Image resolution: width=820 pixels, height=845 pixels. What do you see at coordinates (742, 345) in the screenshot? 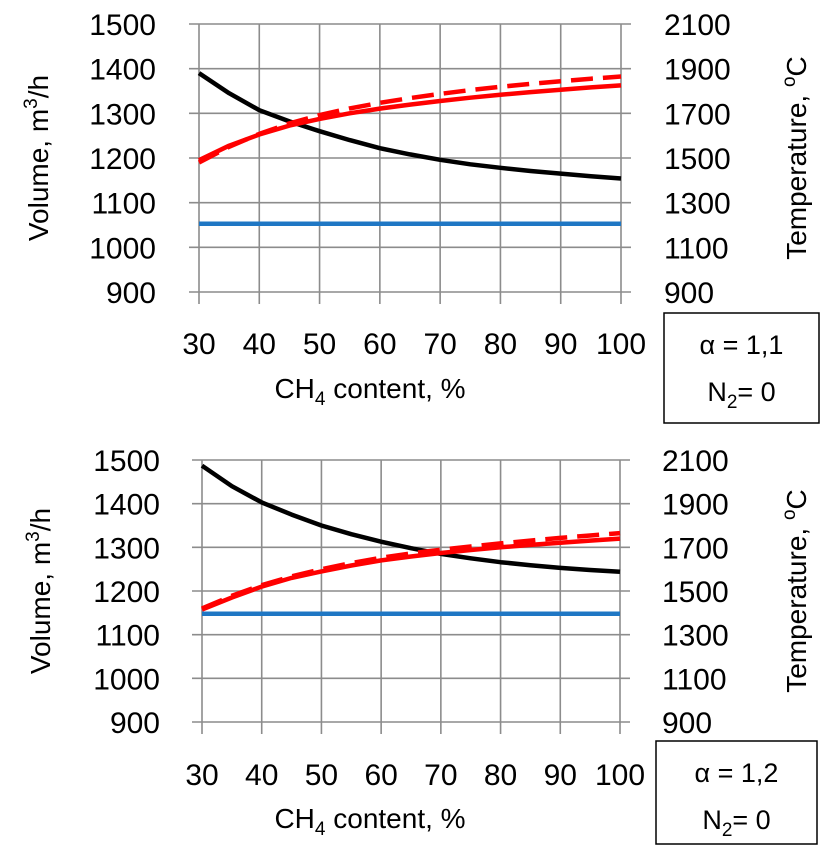
I see `alpha-label: α = 1,1` at bounding box center [742, 345].